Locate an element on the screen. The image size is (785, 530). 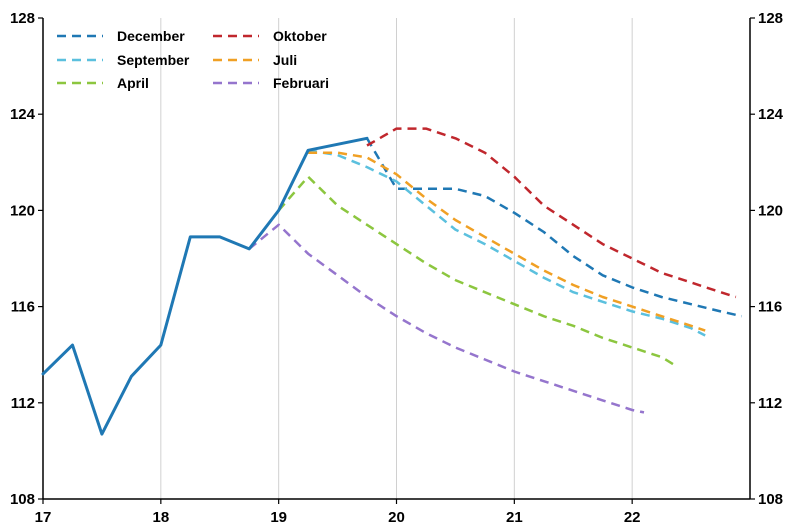
y-tick-label-left-120: 120 is located at coordinates (22, 210).